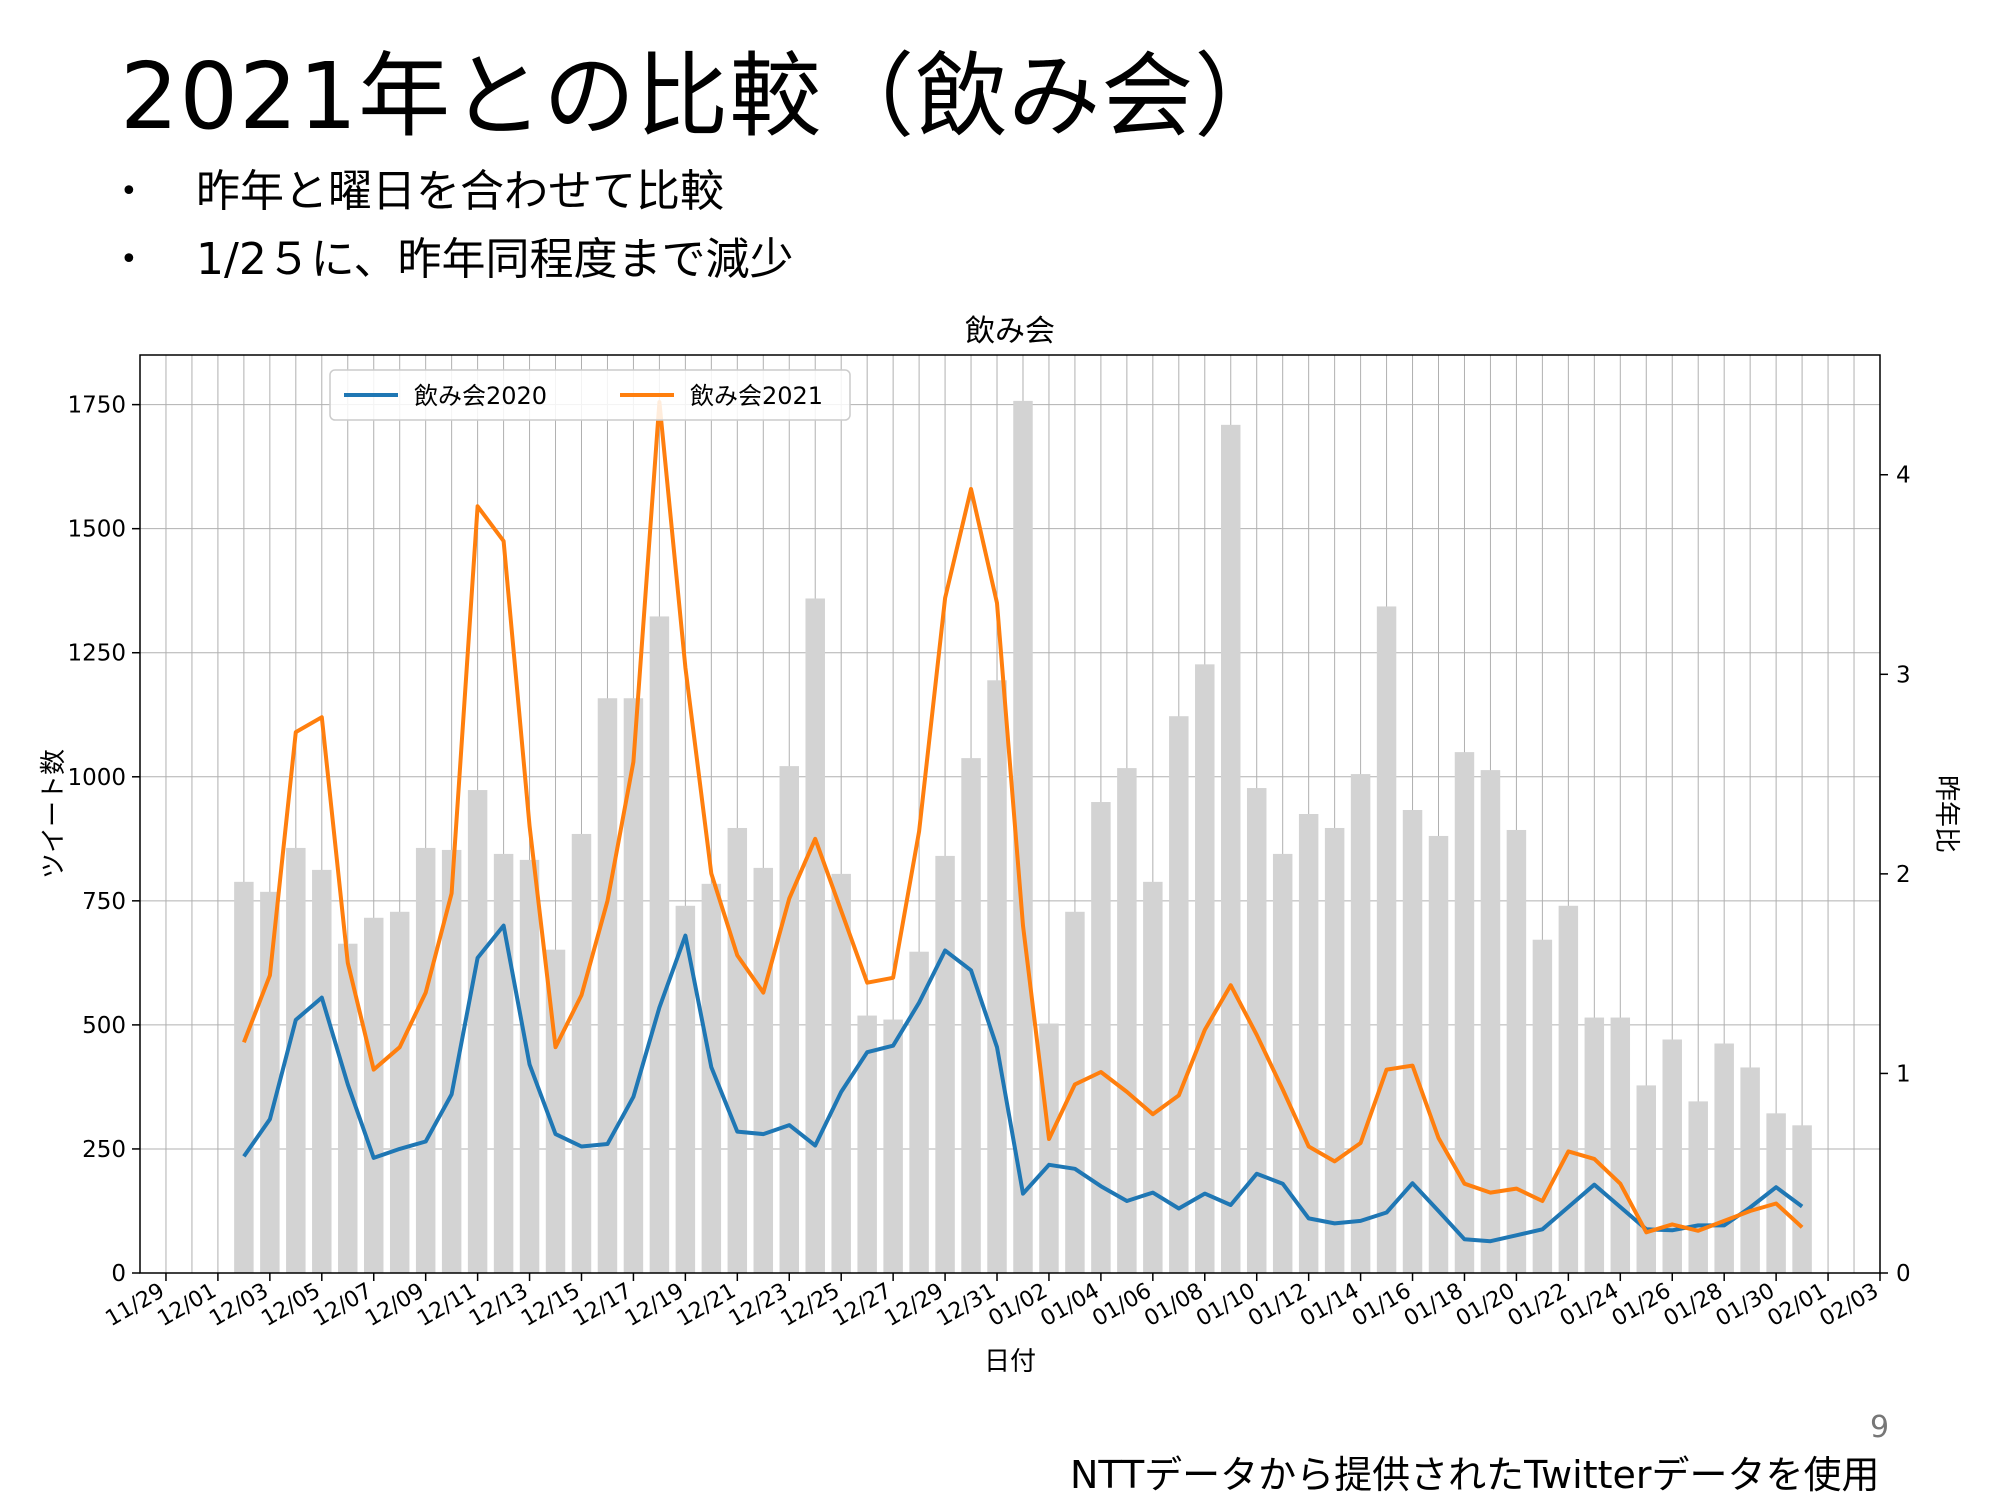  Describe the element at coordinates (1693, 1305) in the screenshot. I see `x-tick-label: 01/28` at that location.